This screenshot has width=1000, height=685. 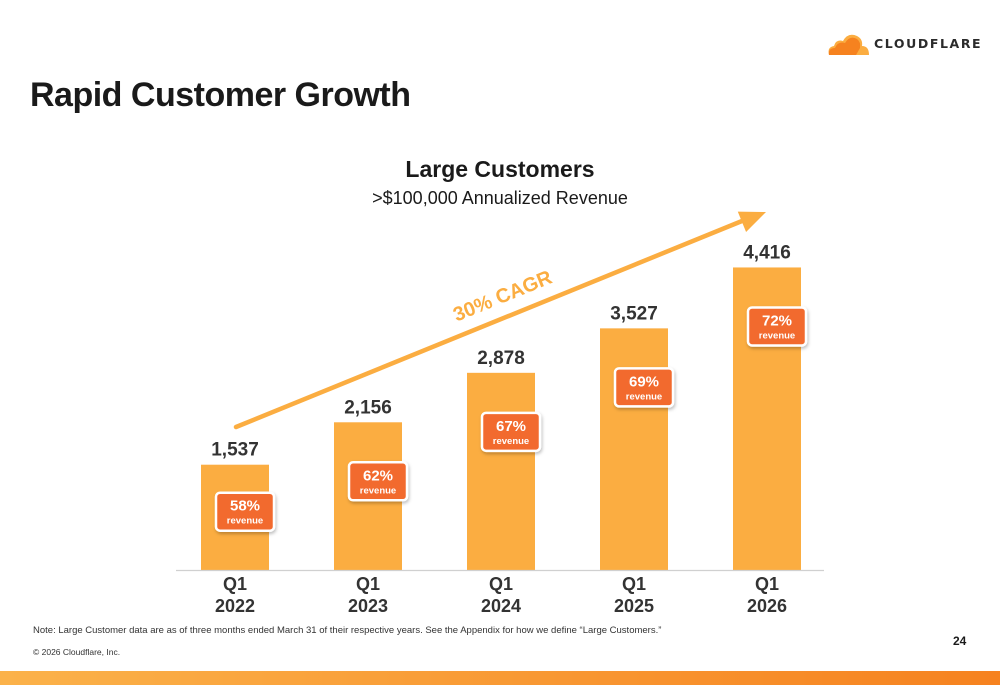 I want to click on bar-value-label: 4,416, so click(x=767, y=252).